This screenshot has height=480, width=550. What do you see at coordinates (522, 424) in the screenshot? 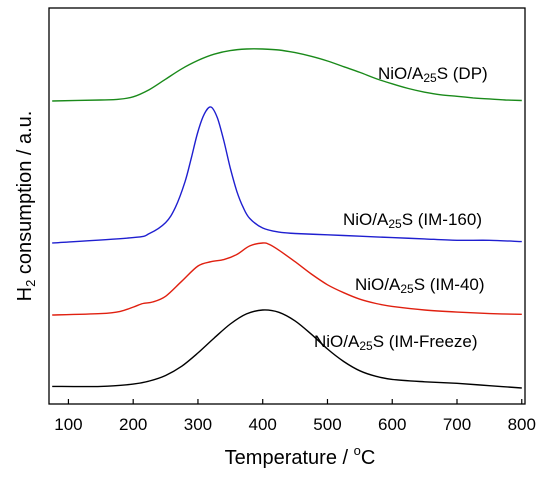
I see `x-tick-label: 800` at bounding box center [522, 424].